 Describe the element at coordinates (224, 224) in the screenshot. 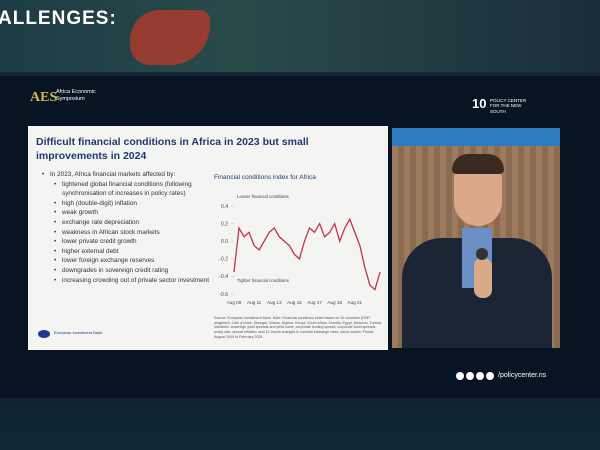

I see `y-tick-label: 0.2` at that location.